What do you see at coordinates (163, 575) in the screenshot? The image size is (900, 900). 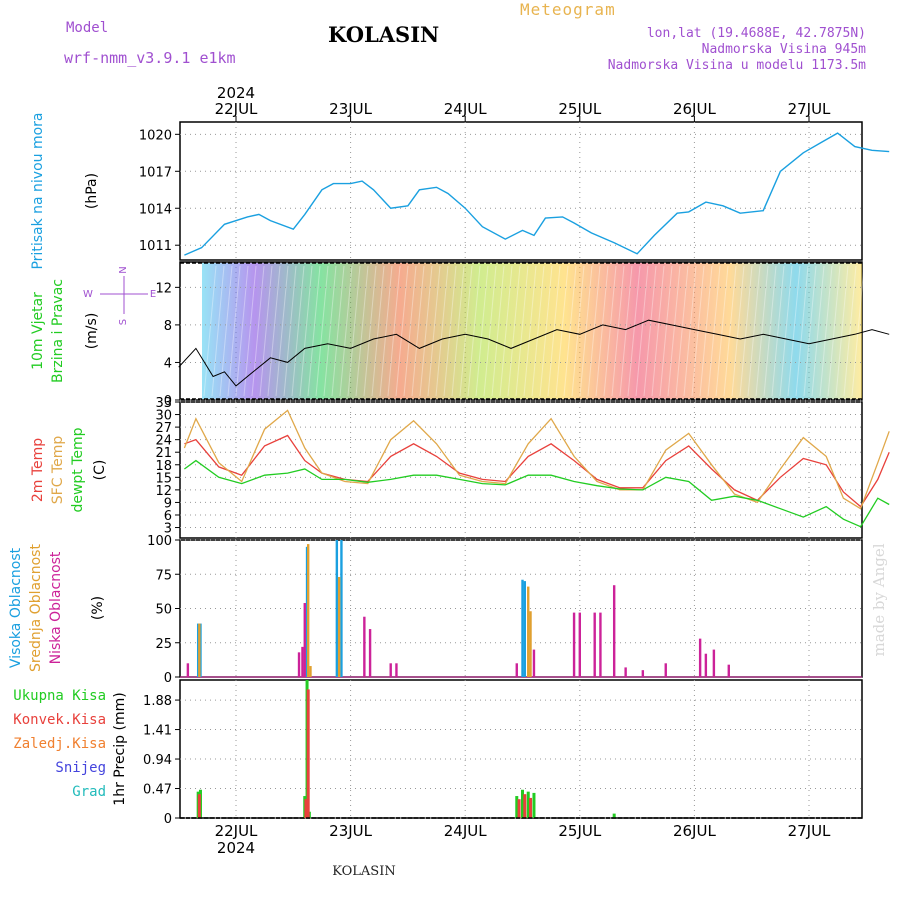 I see `y-tick-label: 75` at bounding box center [163, 575].